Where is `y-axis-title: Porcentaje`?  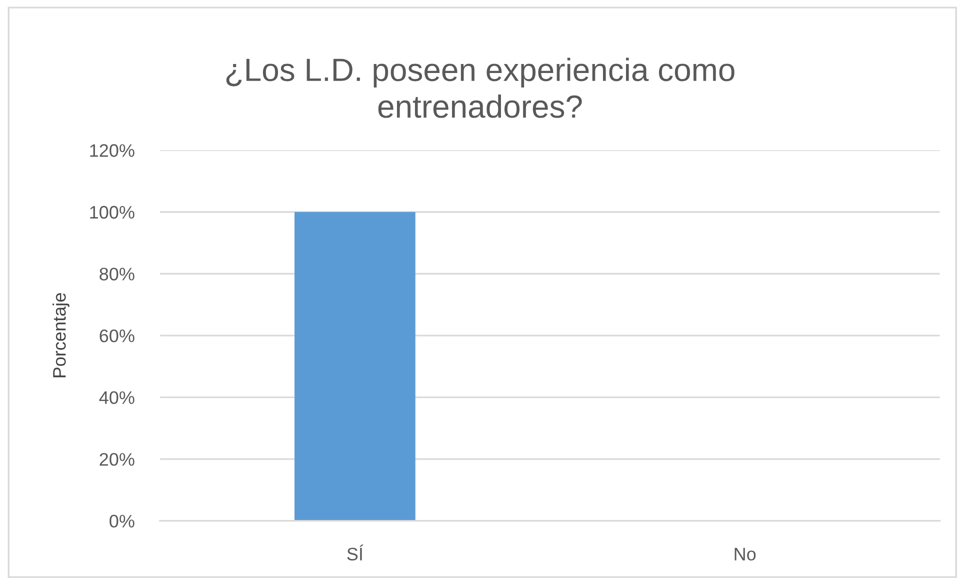 y-axis-title: Porcentaje is located at coordinates (61, 335).